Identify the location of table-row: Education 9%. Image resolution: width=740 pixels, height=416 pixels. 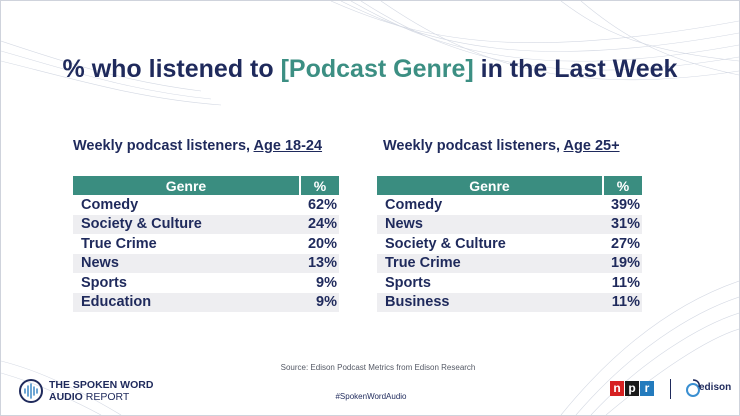
(206, 302).